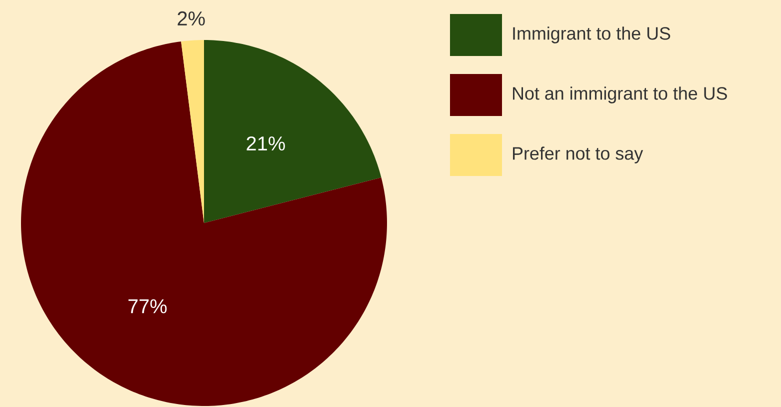  Describe the element at coordinates (578, 155) in the screenshot. I see `legend-label: Prefer not to say` at that location.